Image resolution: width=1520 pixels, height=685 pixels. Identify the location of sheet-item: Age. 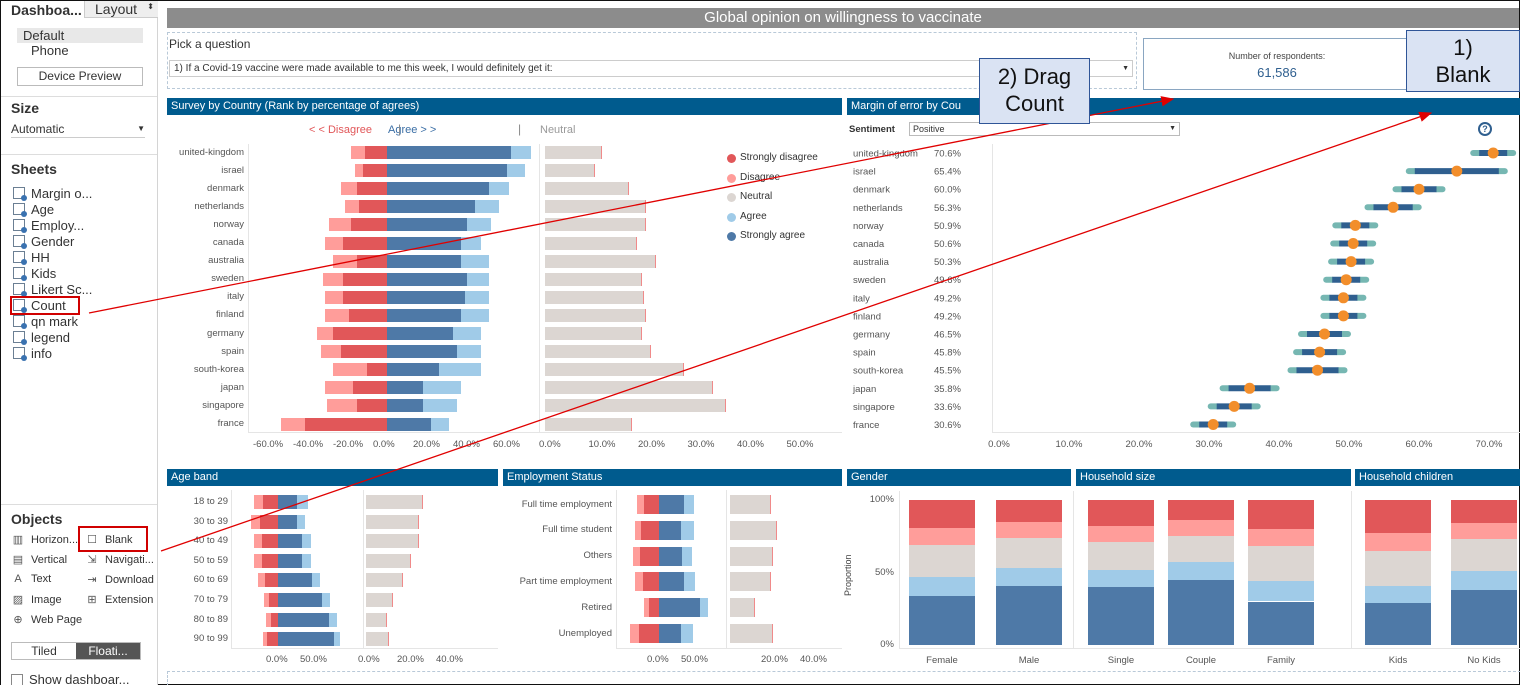
(33, 209).